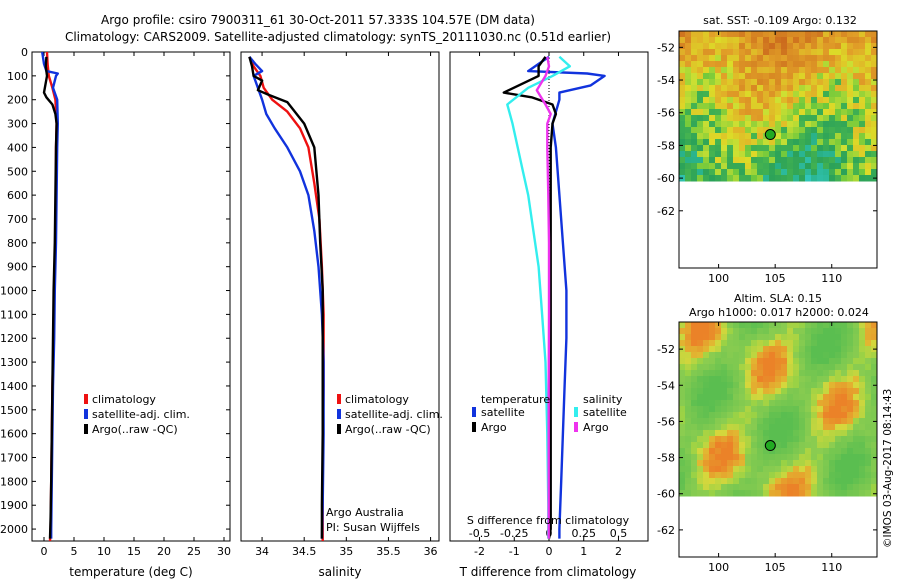  Describe the element at coordinates (17, 124) in the screenshot. I see `pressure-tick-label: 300` at that location.